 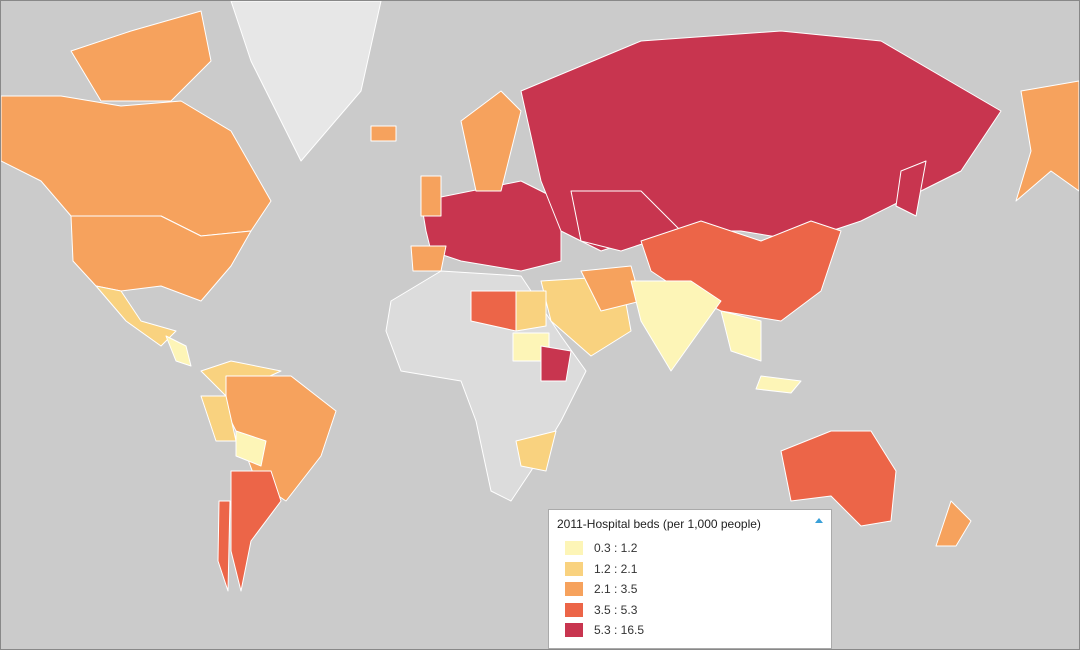 I want to click on europe, so click(x=491, y=226).